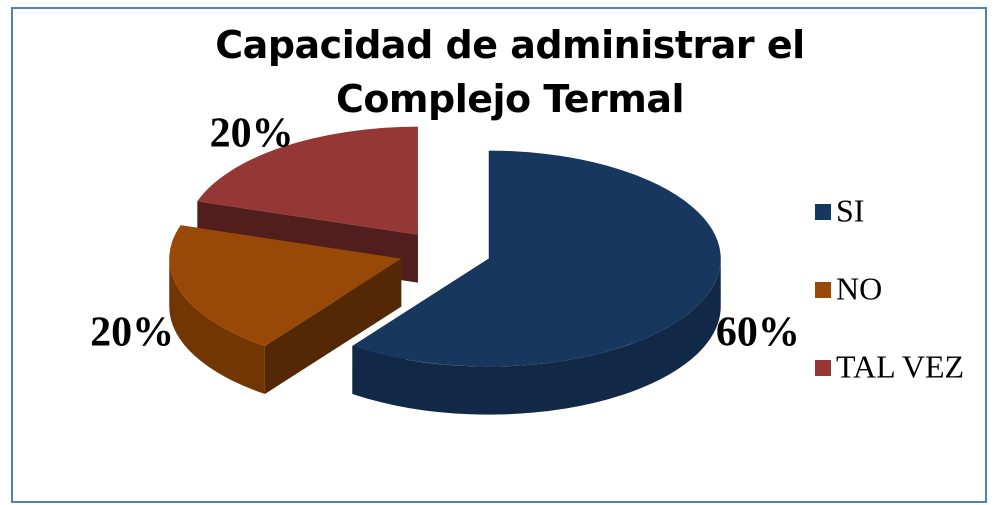 This screenshot has width=994, height=505. What do you see at coordinates (859, 288) in the screenshot?
I see `legend-label: NO` at bounding box center [859, 288].